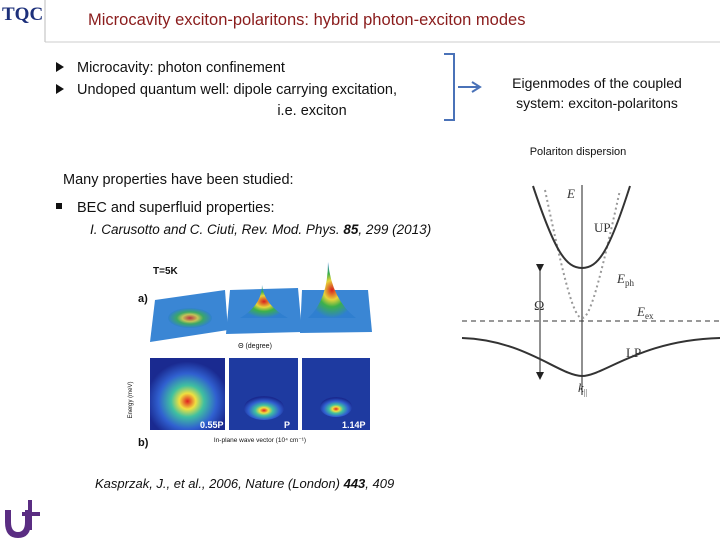 This screenshot has width=720, height=540. What do you see at coordinates (633, 352) in the screenshot?
I see `dispersion-label: LP` at bounding box center [633, 352].